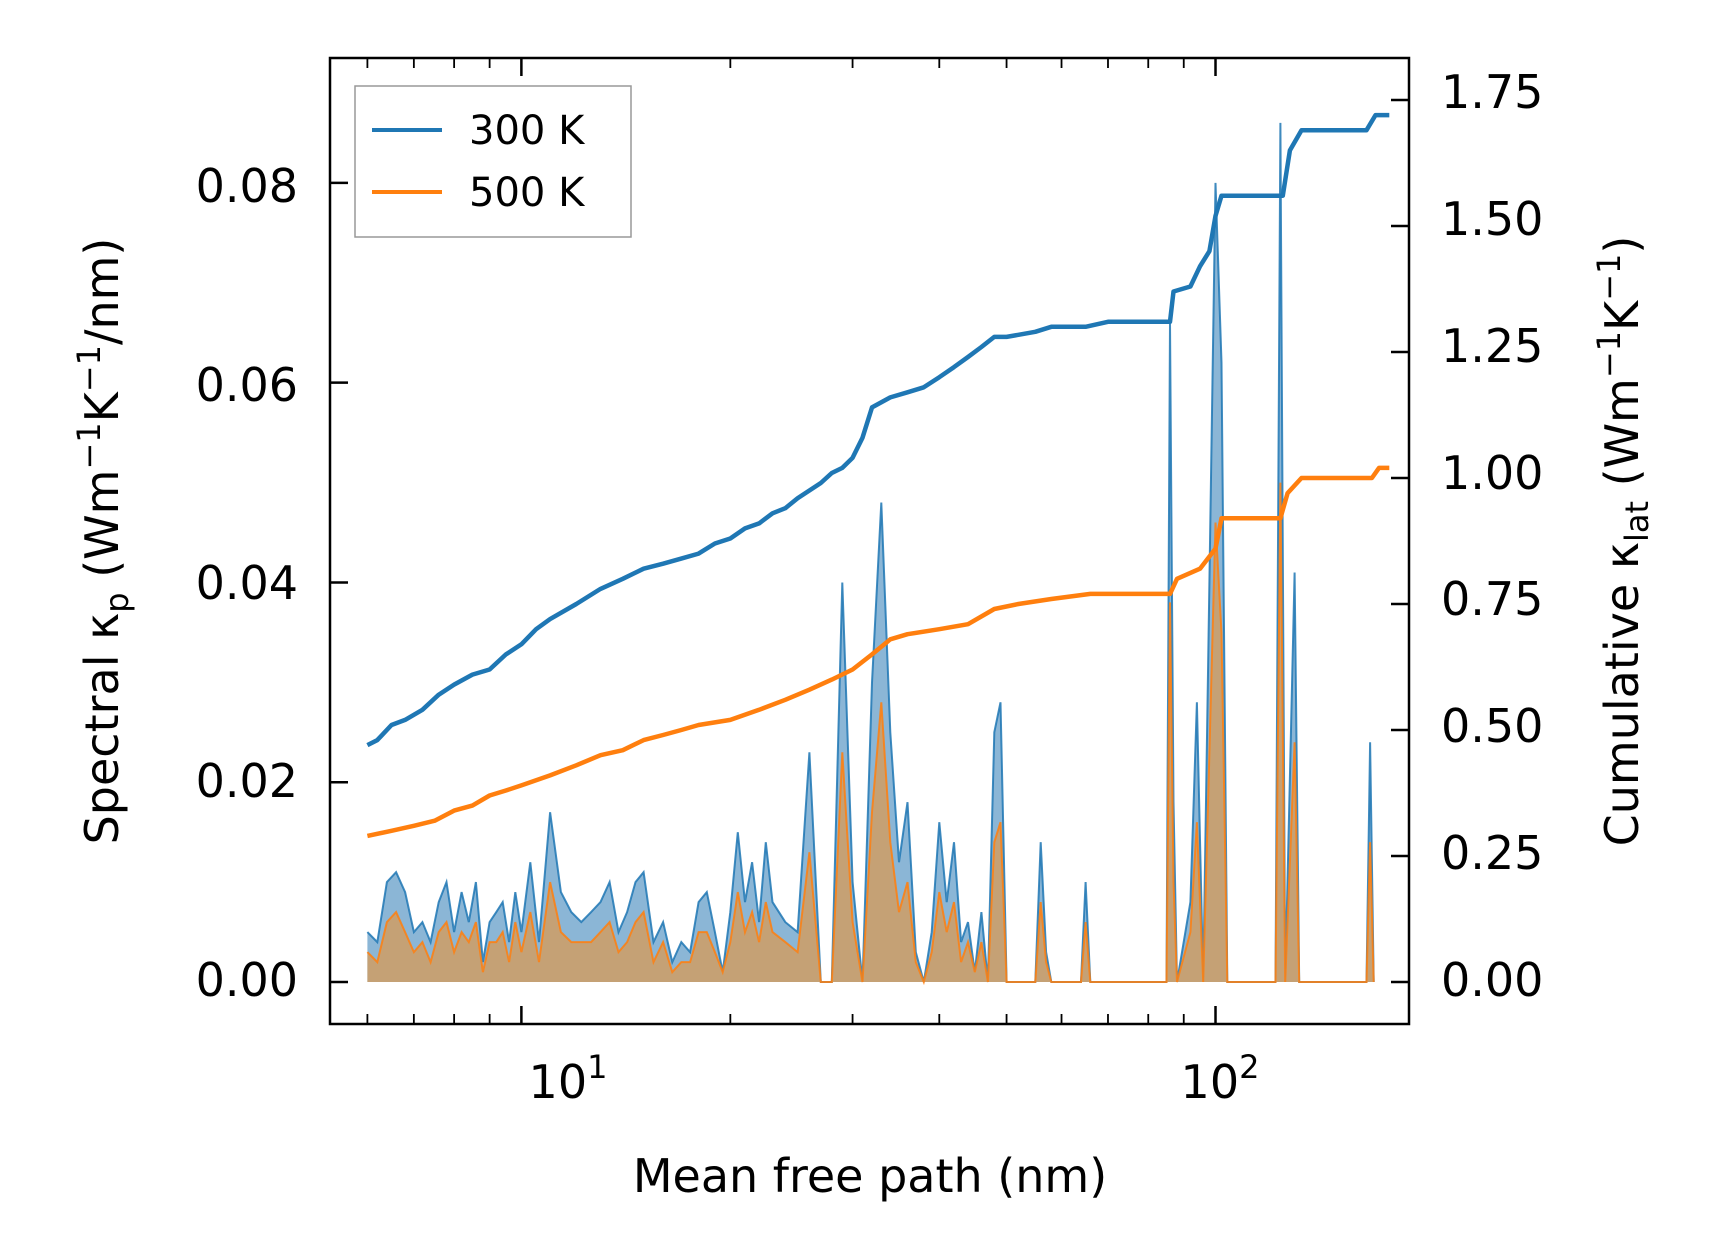  Describe the element at coordinates (1492, 726) in the screenshot. I see `y-right-tick-label: 0.50` at that location.